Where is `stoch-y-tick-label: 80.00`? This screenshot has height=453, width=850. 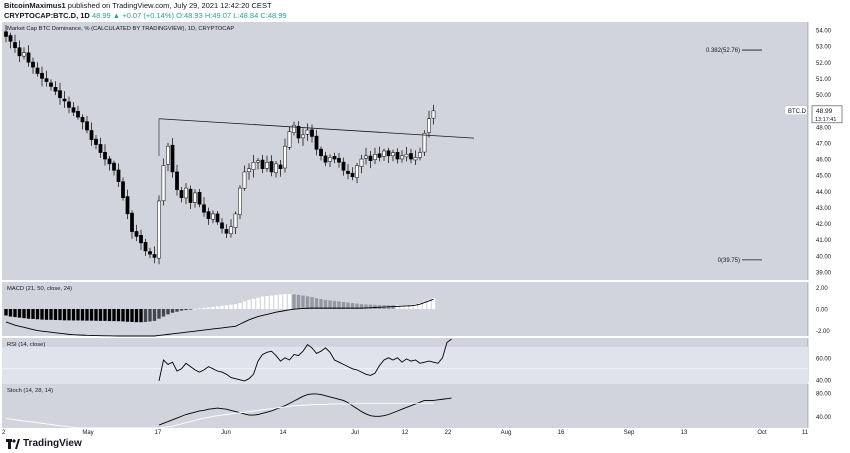 stoch-y-tick-label: 80.00 is located at coordinates (824, 394).